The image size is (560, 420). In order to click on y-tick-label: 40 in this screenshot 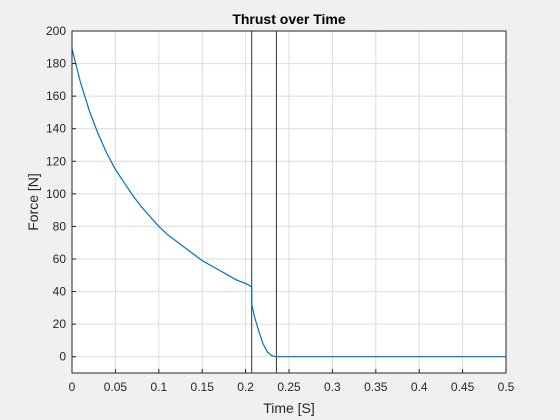, I will do `click(60, 292)`.